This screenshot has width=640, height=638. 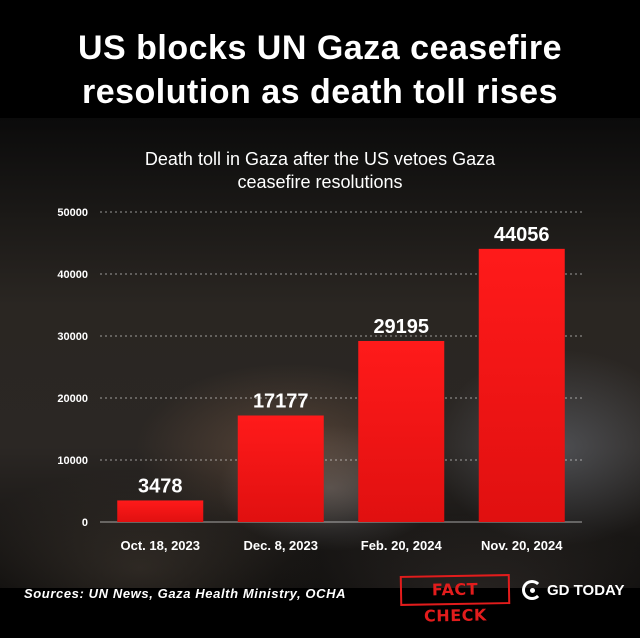 I want to click on chart-title-line-2: ceasefire resolutions, so click(x=320, y=182).